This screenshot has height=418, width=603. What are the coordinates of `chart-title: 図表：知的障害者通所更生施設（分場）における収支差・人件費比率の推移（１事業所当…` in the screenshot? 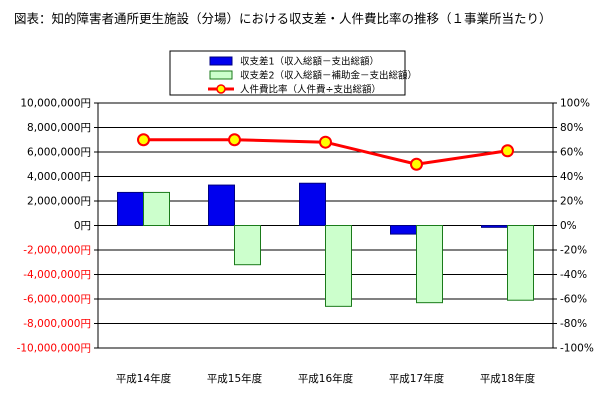 It's located at (283, 18).